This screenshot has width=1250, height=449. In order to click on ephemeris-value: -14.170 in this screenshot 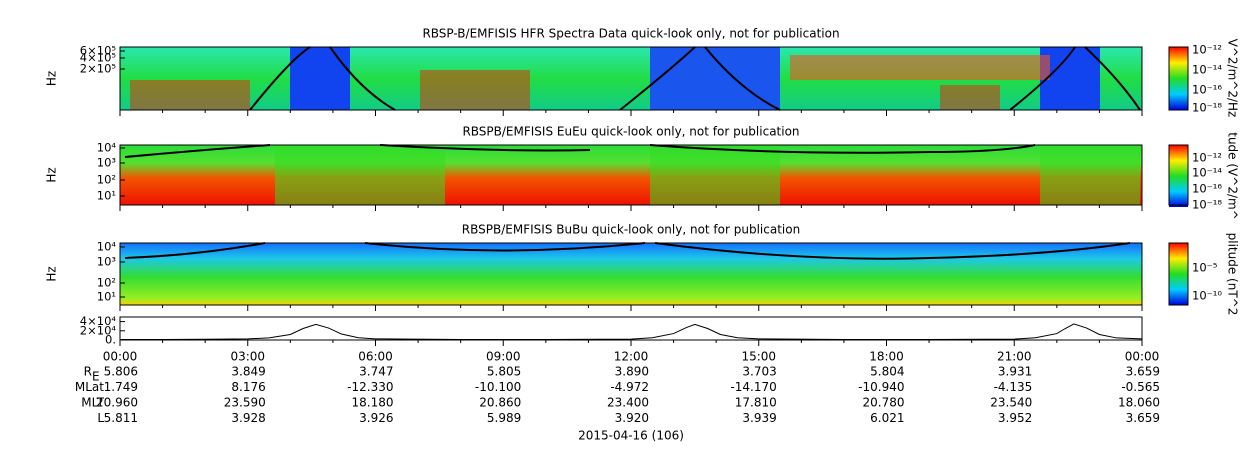, I will do `click(753, 387)`.